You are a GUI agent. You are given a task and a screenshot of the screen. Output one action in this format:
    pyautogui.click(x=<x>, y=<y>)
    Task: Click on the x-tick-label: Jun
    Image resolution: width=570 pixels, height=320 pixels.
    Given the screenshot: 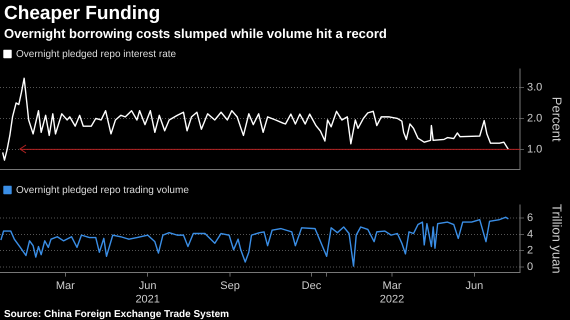 What is the action you would take?
    pyautogui.click(x=474, y=286)
    